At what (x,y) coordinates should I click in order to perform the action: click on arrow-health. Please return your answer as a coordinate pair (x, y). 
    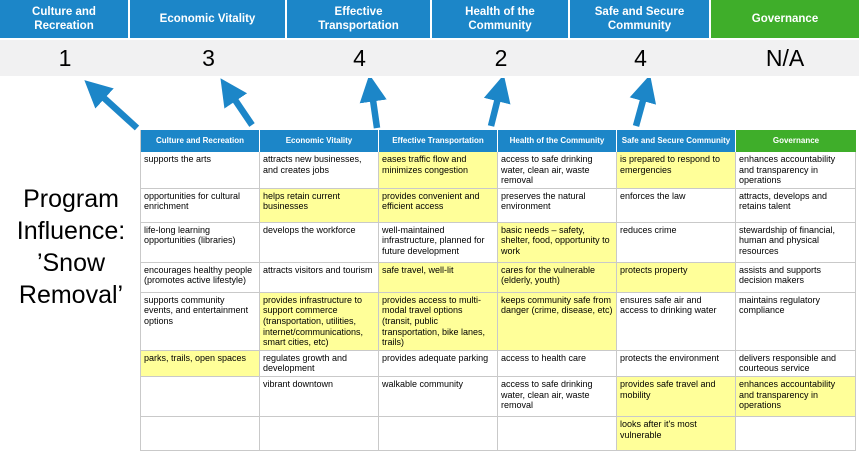
    Looking at the image, I should click on (497, 102).